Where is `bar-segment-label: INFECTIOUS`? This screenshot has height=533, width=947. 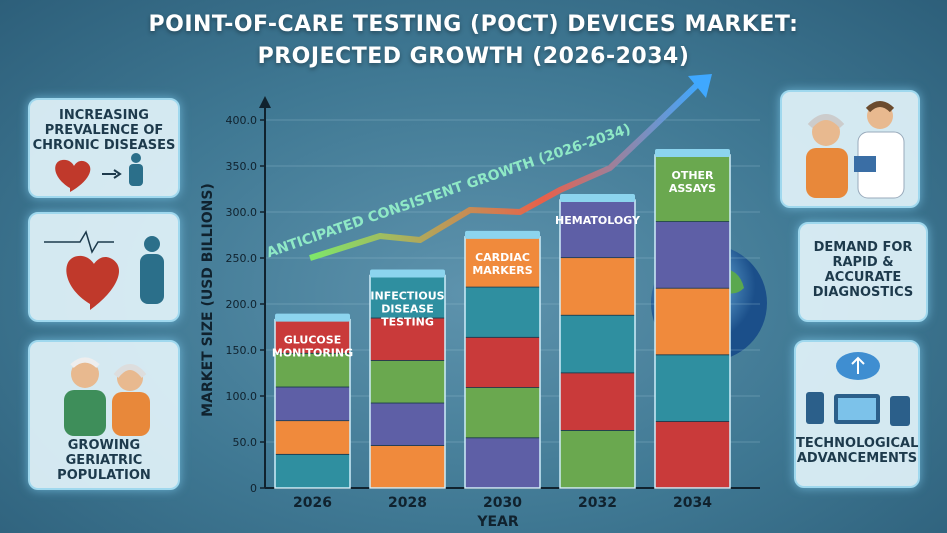 bar-segment-label: INFECTIOUS is located at coordinates (407, 295).